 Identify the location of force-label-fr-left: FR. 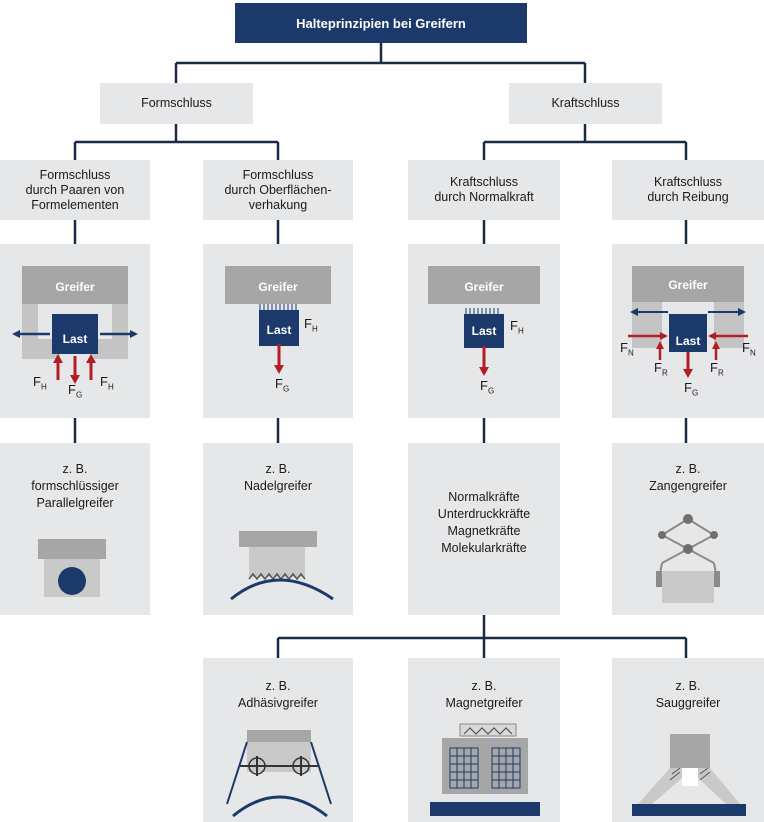
(661, 369).